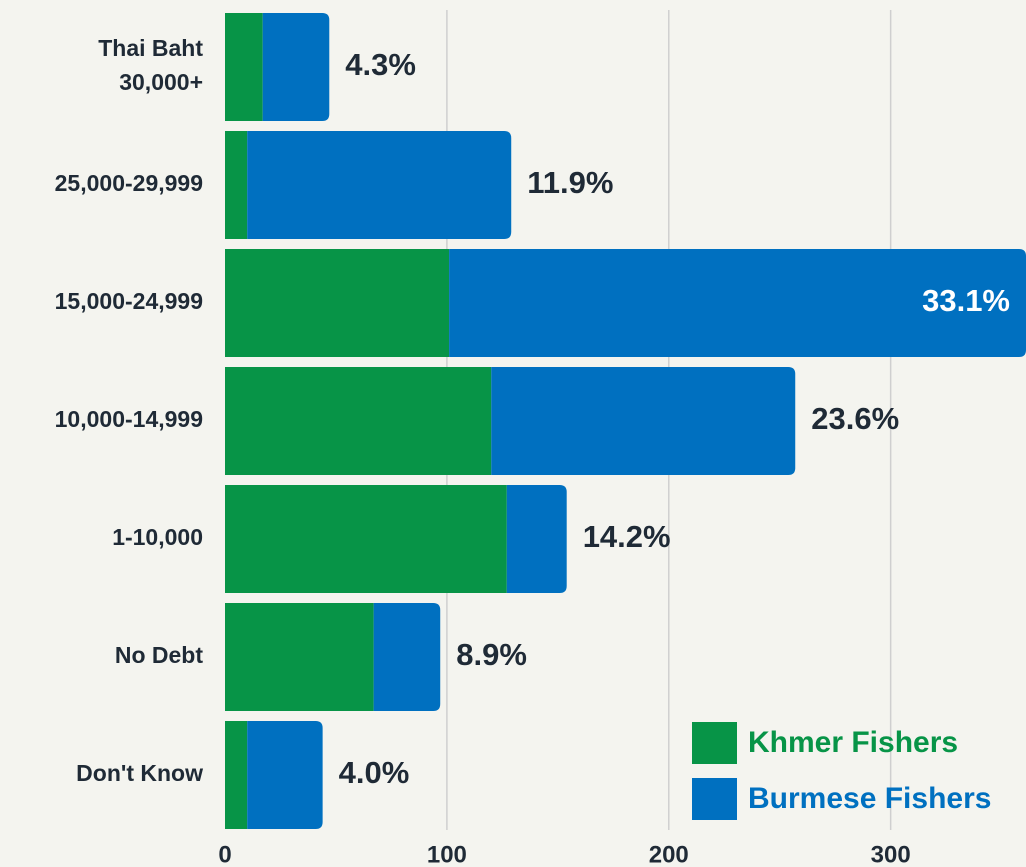 This screenshot has width=1026, height=867. Describe the element at coordinates (128, 419) in the screenshot. I see `y-tick-label: 10,000-14,999` at that location.